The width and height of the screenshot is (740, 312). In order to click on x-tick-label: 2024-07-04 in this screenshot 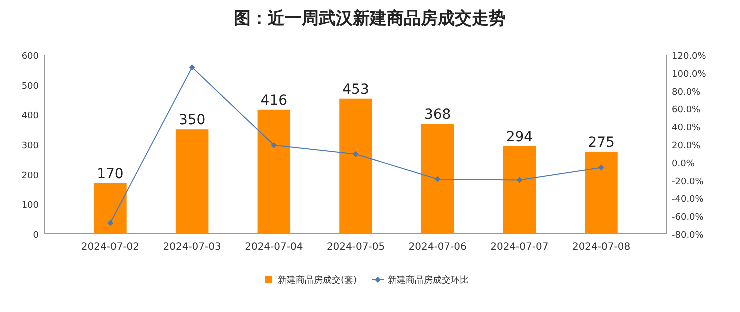, I will do `click(274, 247)`.